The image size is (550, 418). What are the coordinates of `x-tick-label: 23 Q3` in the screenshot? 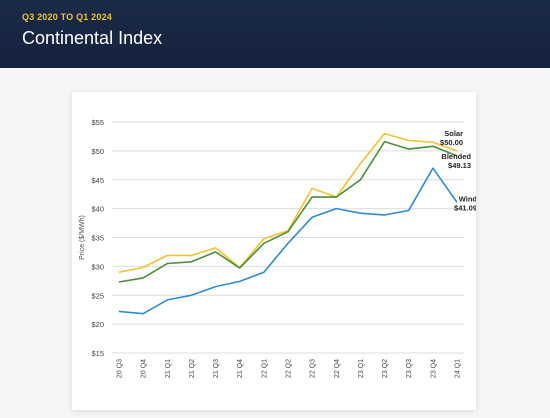 It's located at (409, 368).